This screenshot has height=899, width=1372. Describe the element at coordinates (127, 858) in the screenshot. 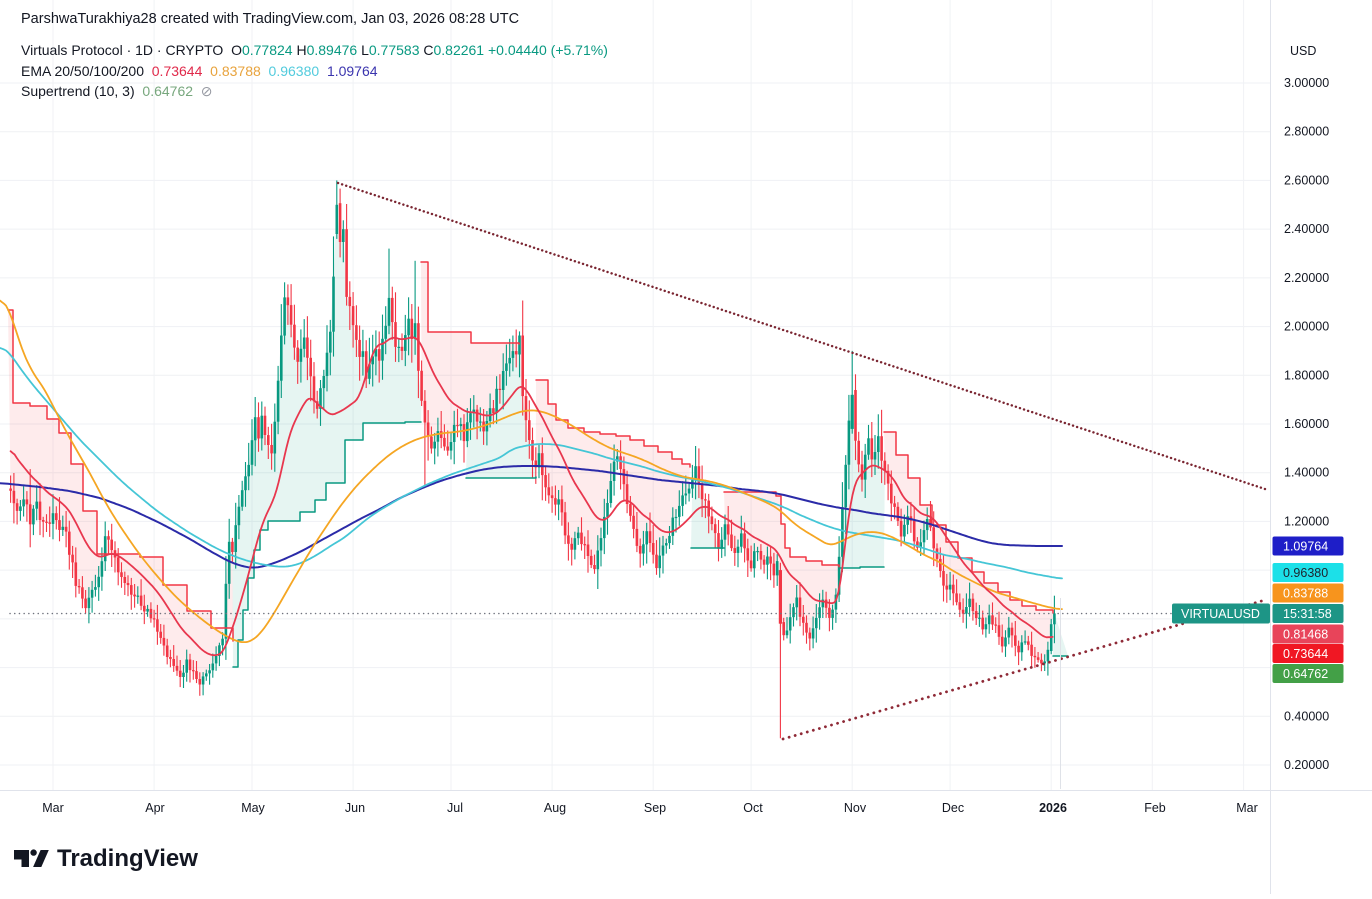

I see `svg-text: TradingView` at that location.